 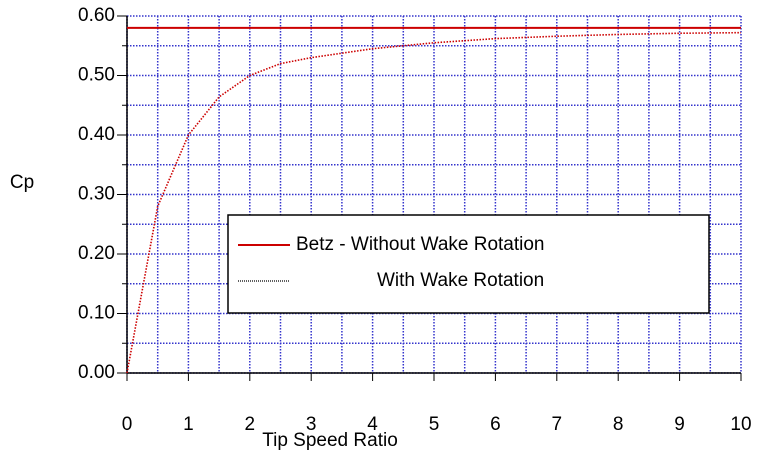 What do you see at coordinates (372, 424) in the screenshot?
I see `x-tick-label: 4` at bounding box center [372, 424].